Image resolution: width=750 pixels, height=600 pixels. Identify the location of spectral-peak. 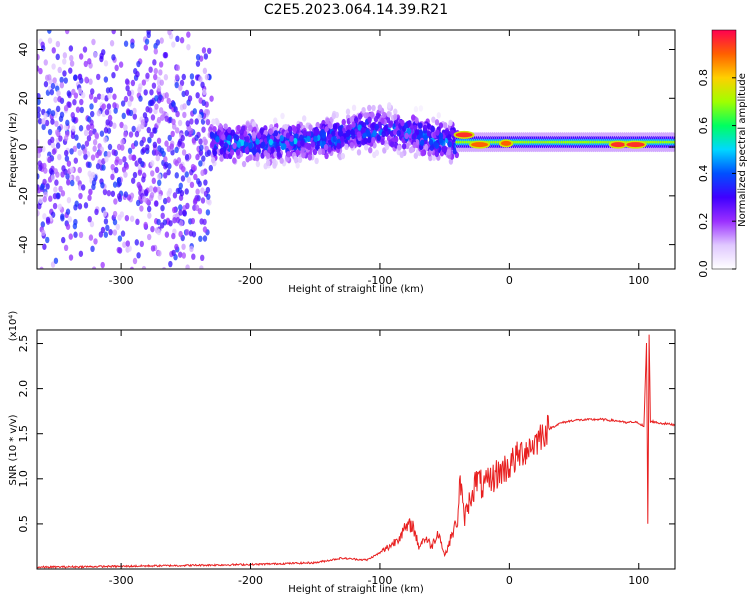
(480, 145).